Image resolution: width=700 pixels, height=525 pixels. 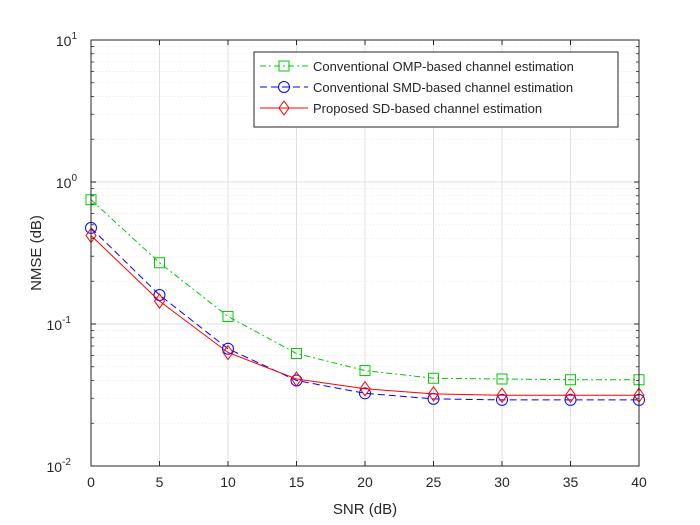 I want to click on y-tick-label: 10⁰, so click(x=67, y=182).